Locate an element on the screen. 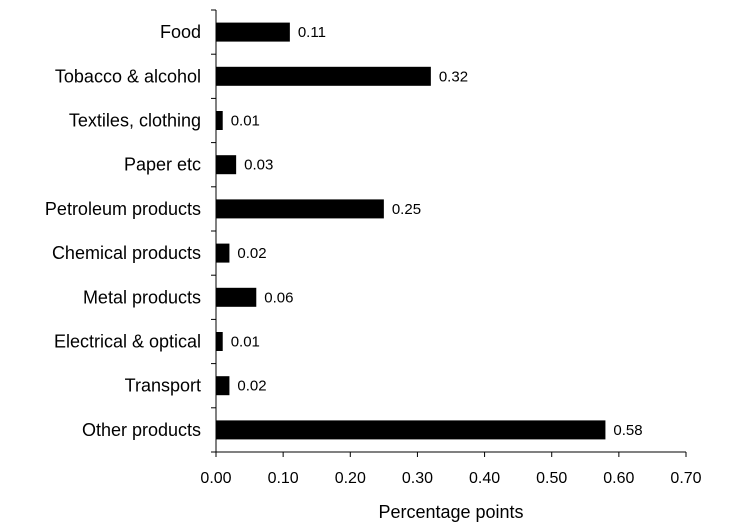  data-label: 0.06 is located at coordinates (278, 297).